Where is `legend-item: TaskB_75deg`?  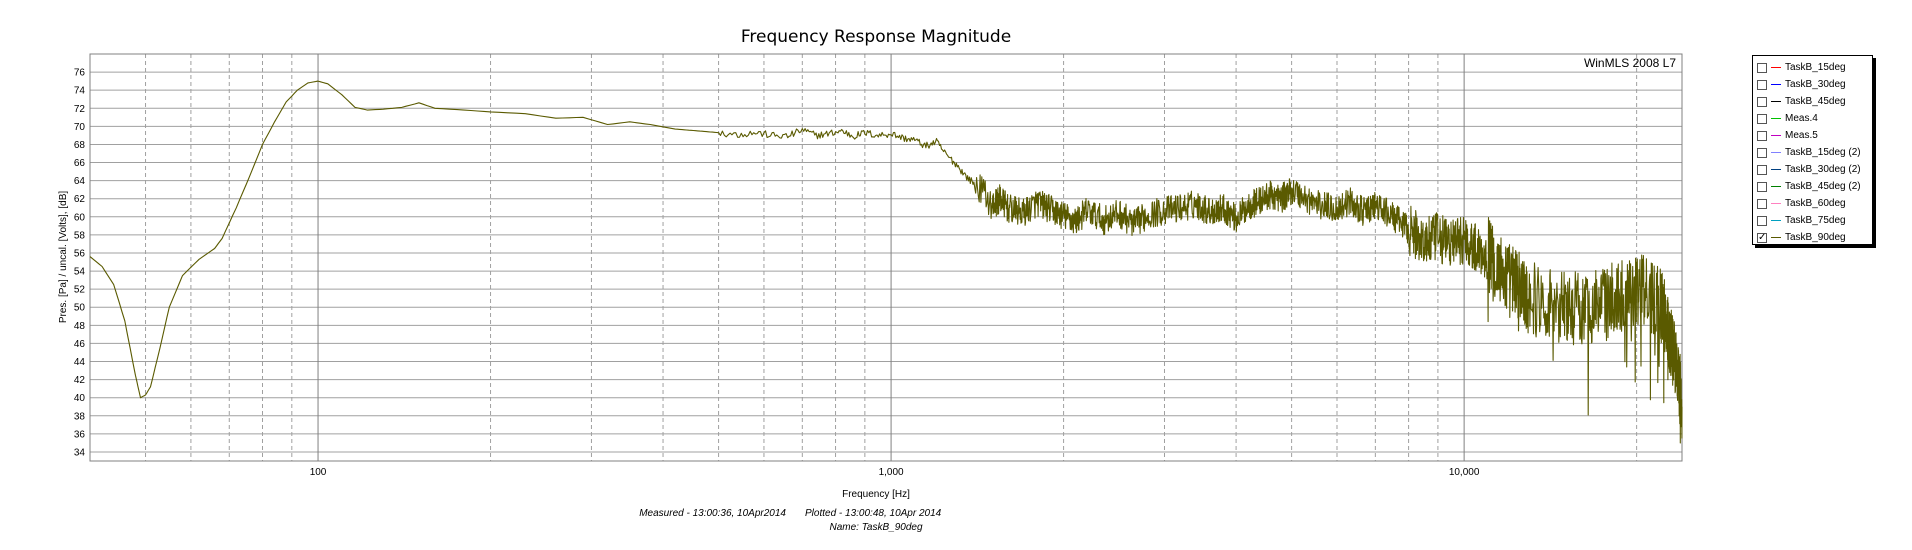 legend-item: TaskB_75deg is located at coordinates (1812, 220).